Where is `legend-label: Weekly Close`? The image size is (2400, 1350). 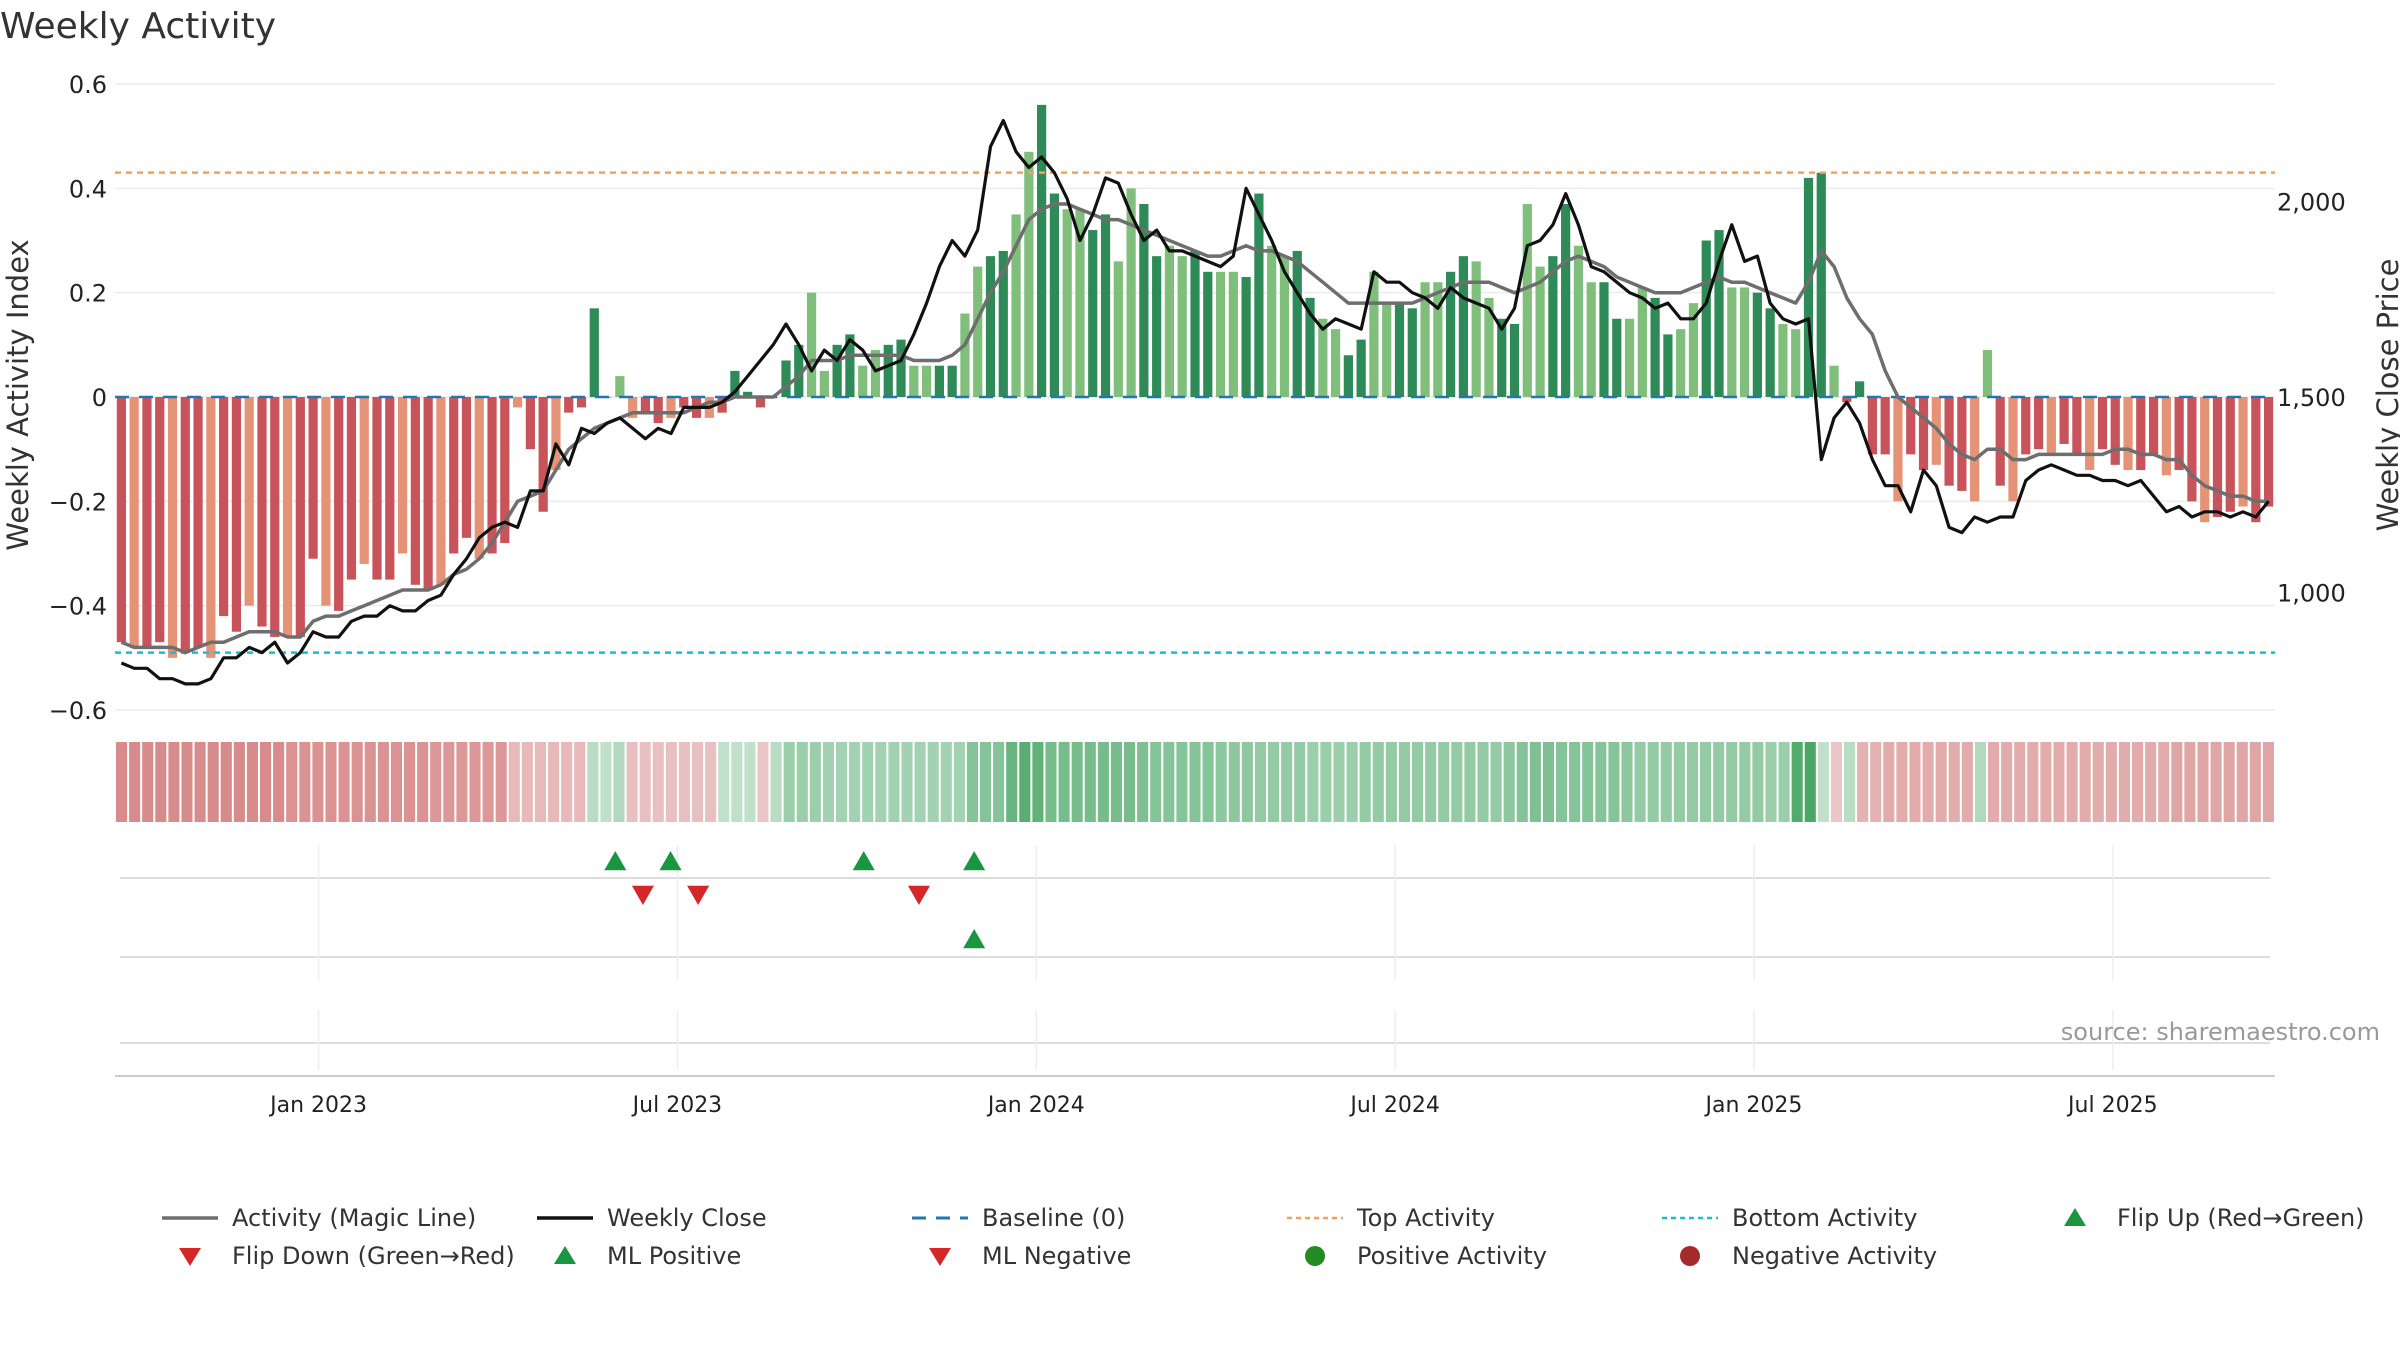 legend-label: Weekly Close is located at coordinates (687, 1218).